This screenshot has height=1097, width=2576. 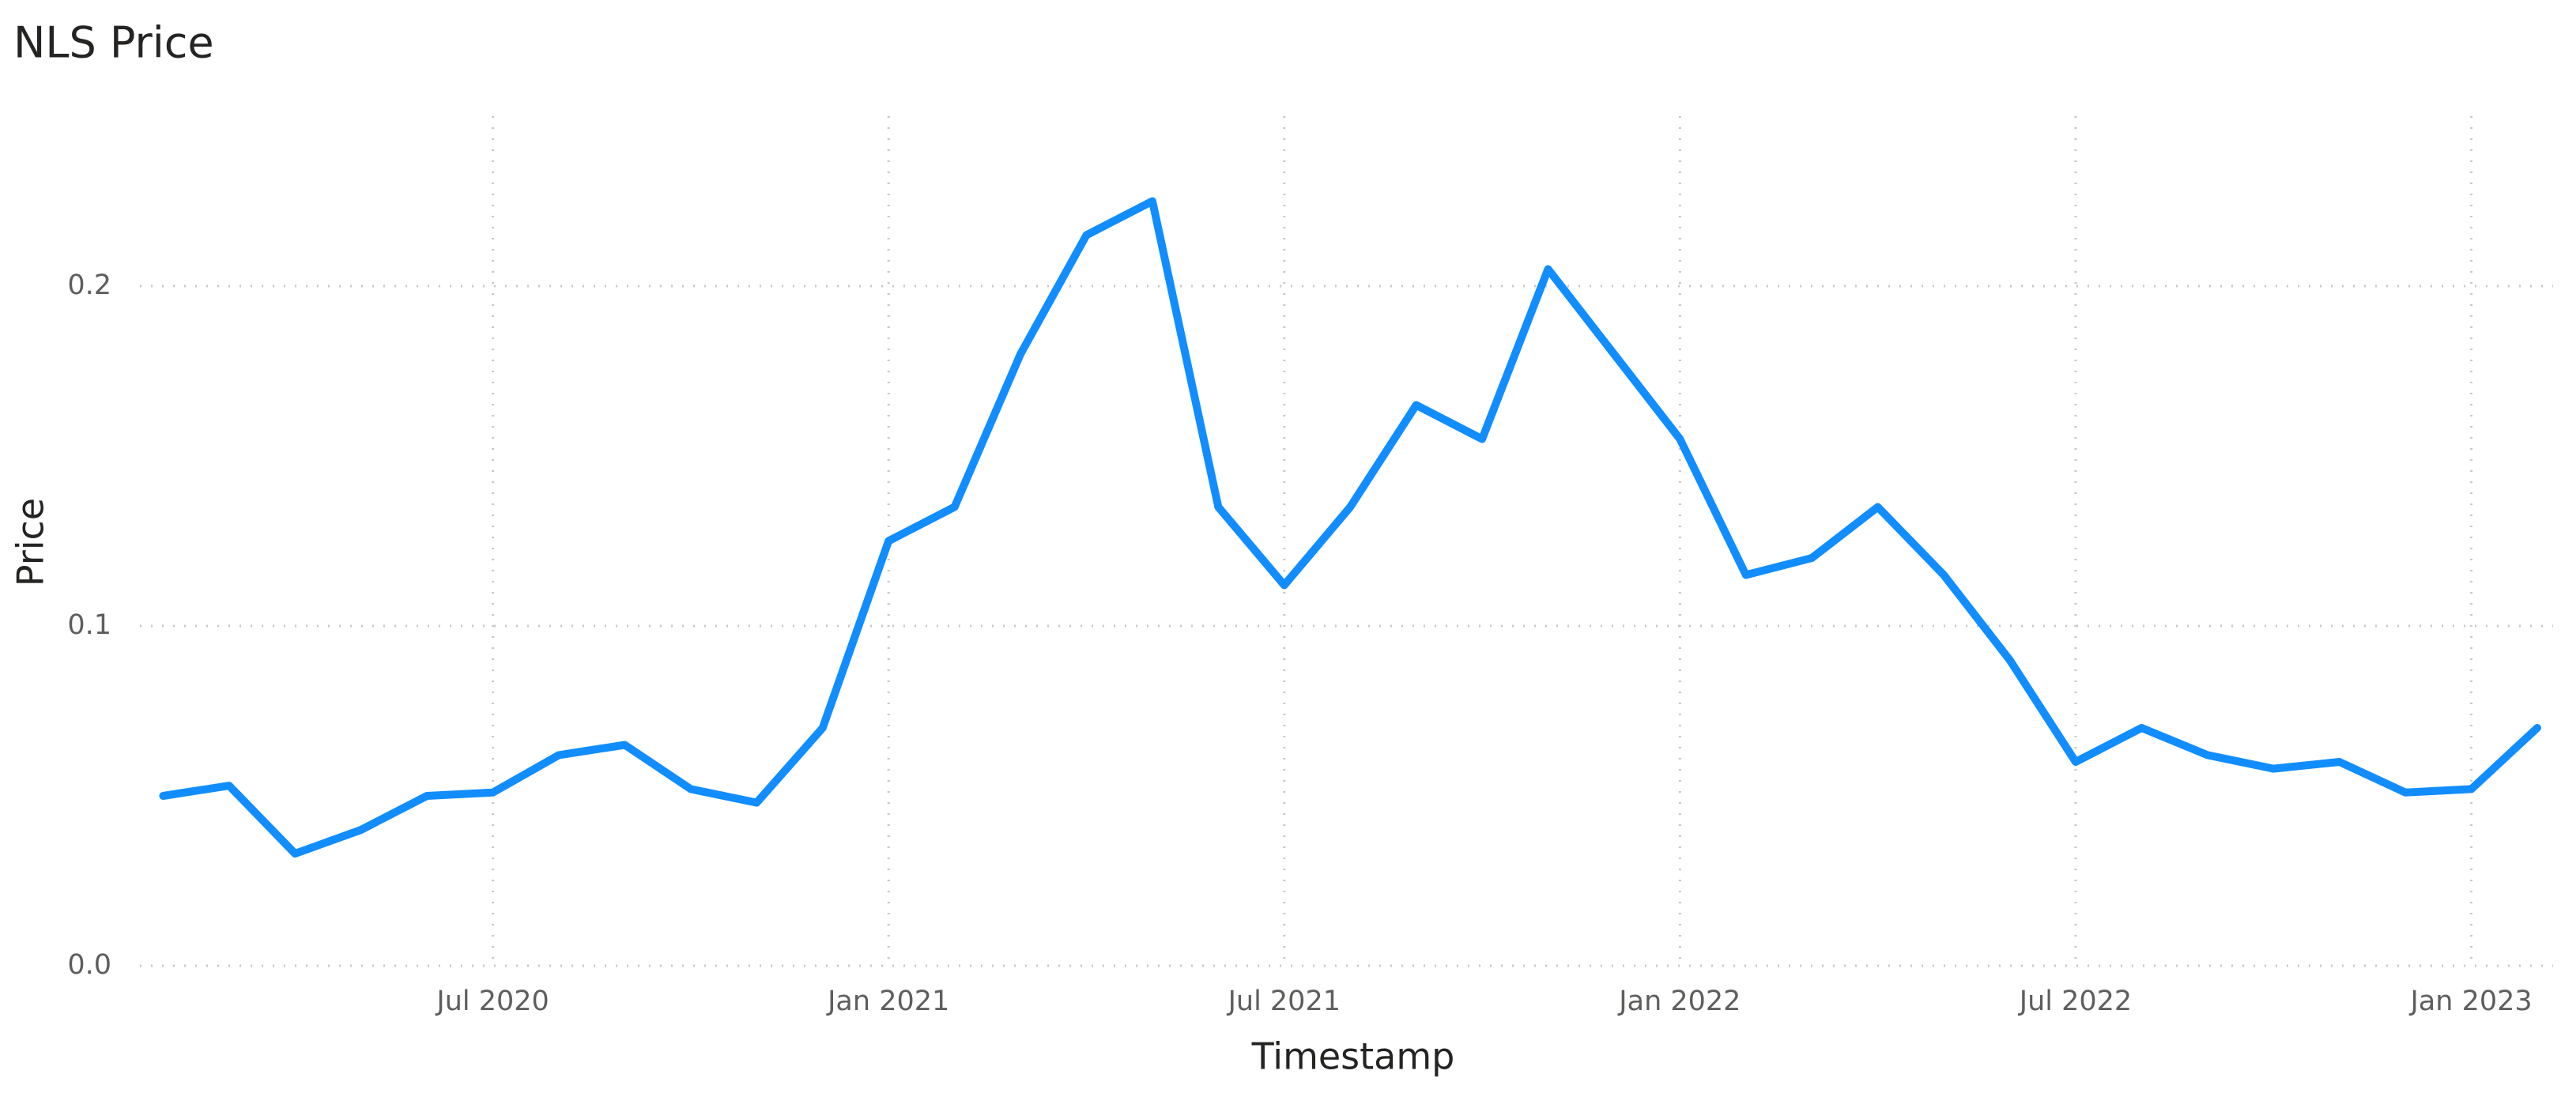 I want to click on x-tick-label: Jul 2021, so click(x=1284, y=1001).